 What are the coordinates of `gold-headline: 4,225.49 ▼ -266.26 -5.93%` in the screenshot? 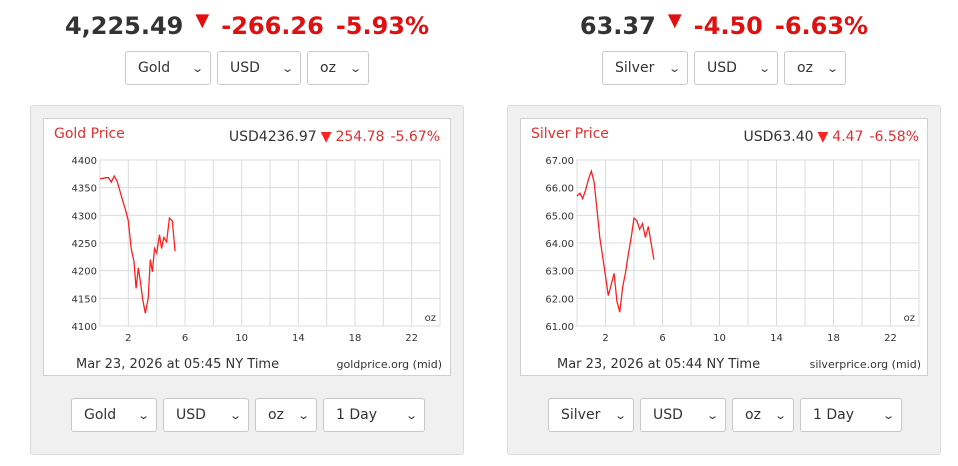 It's located at (247, 25).